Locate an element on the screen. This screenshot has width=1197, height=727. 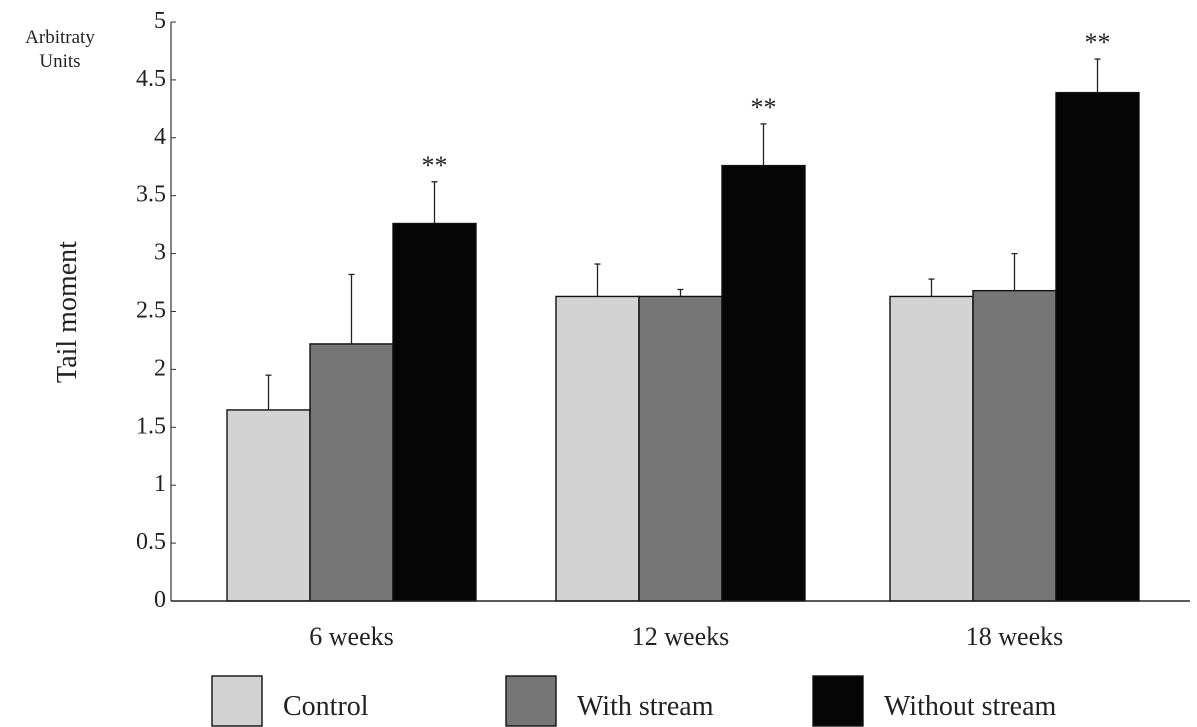
y-axis-ticks: 0 0.5 1 1.5 2 2.5 3 3.5 4 4.5 5 is located at coordinates (156, 310).